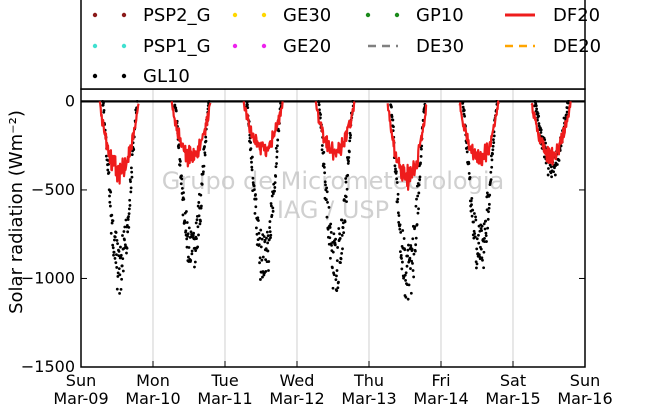 The height and width of the screenshot is (409, 650). Describe the element at coordinates (281, 46) in the screenshot. I see `legend-entry: GE20` at that location.